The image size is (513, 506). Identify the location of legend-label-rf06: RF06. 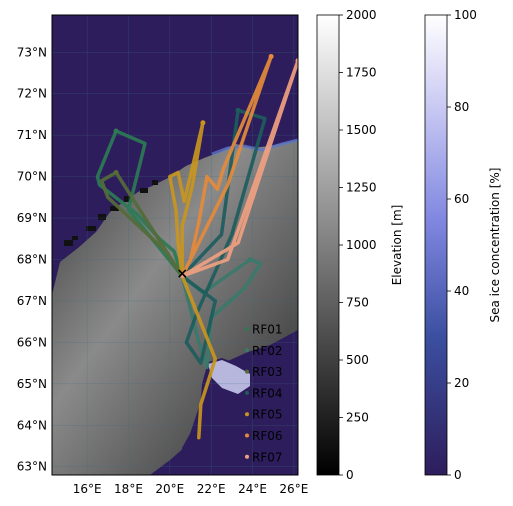
(267, 436).